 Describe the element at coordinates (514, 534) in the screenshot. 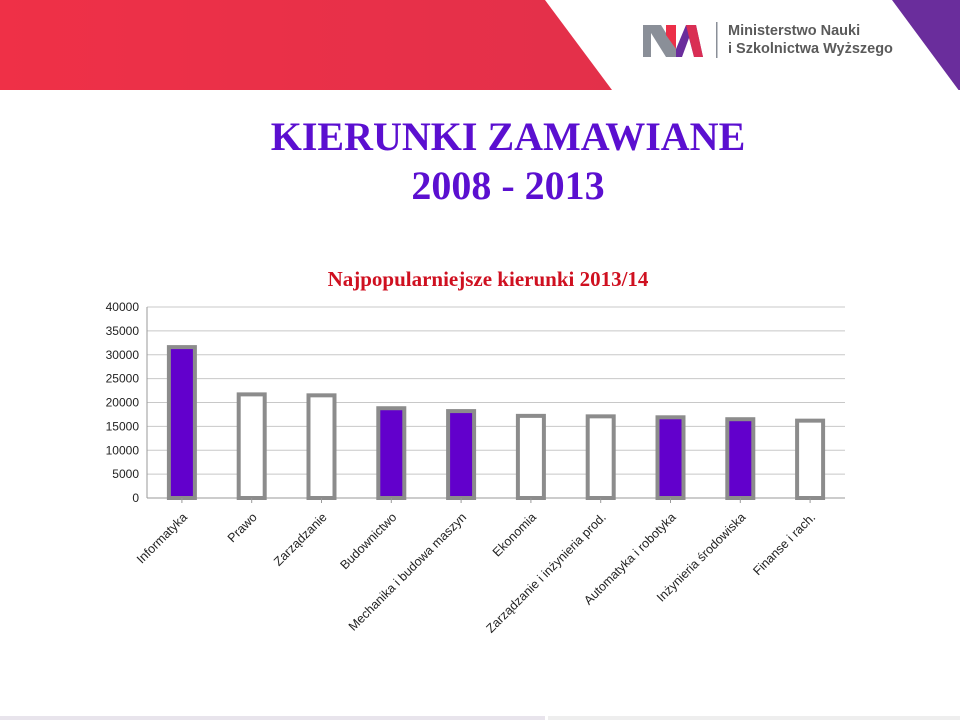

I see `x-tick-label: Ekonomia` at that location.